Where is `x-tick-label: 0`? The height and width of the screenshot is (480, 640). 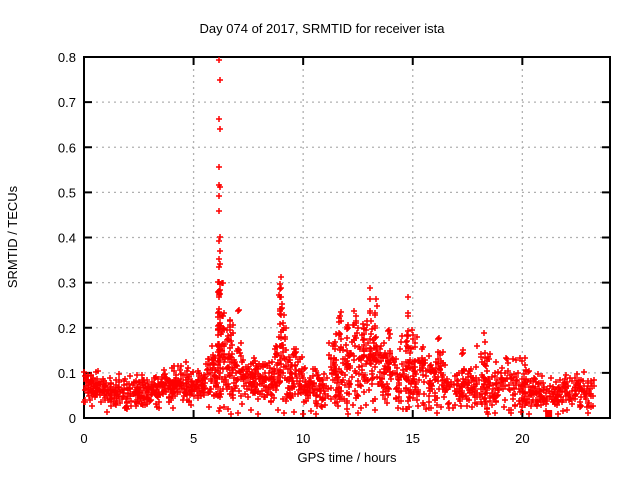 x-tick-label: 0 is located at coordinates (83, 438).